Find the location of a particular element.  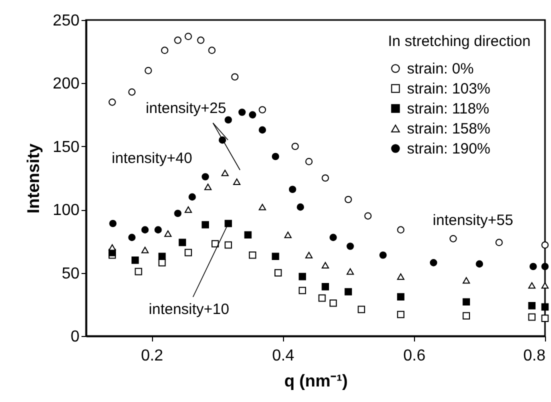

annotation: intensity+40 is located at coordinates (152, 158).